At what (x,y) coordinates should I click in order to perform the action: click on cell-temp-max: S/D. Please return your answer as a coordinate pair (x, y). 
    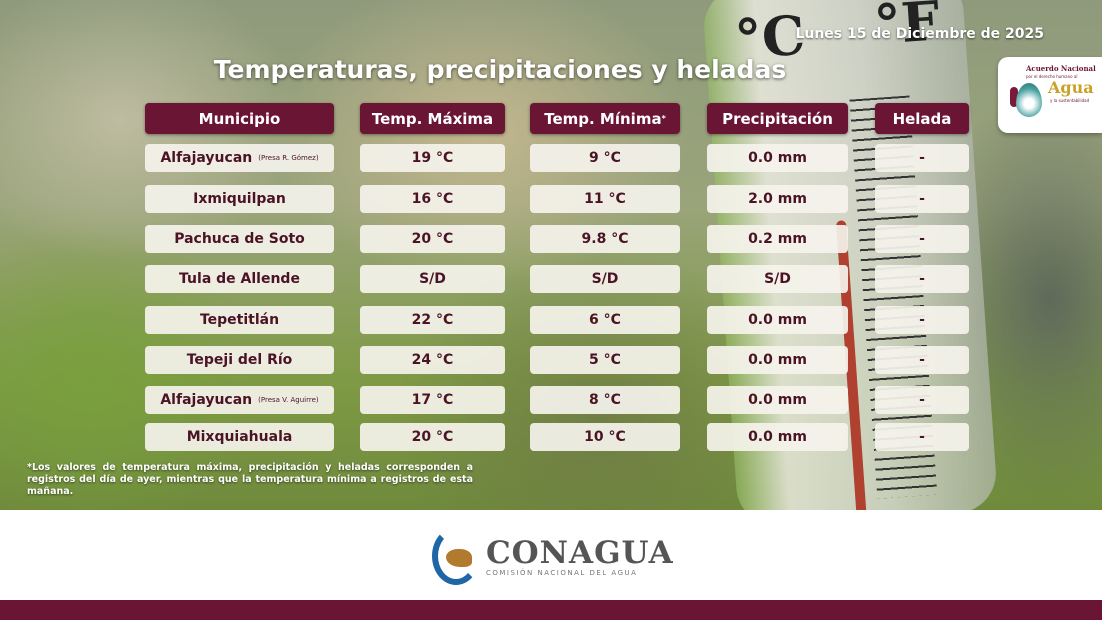
    Looking at the image, I should click on (432, 279).